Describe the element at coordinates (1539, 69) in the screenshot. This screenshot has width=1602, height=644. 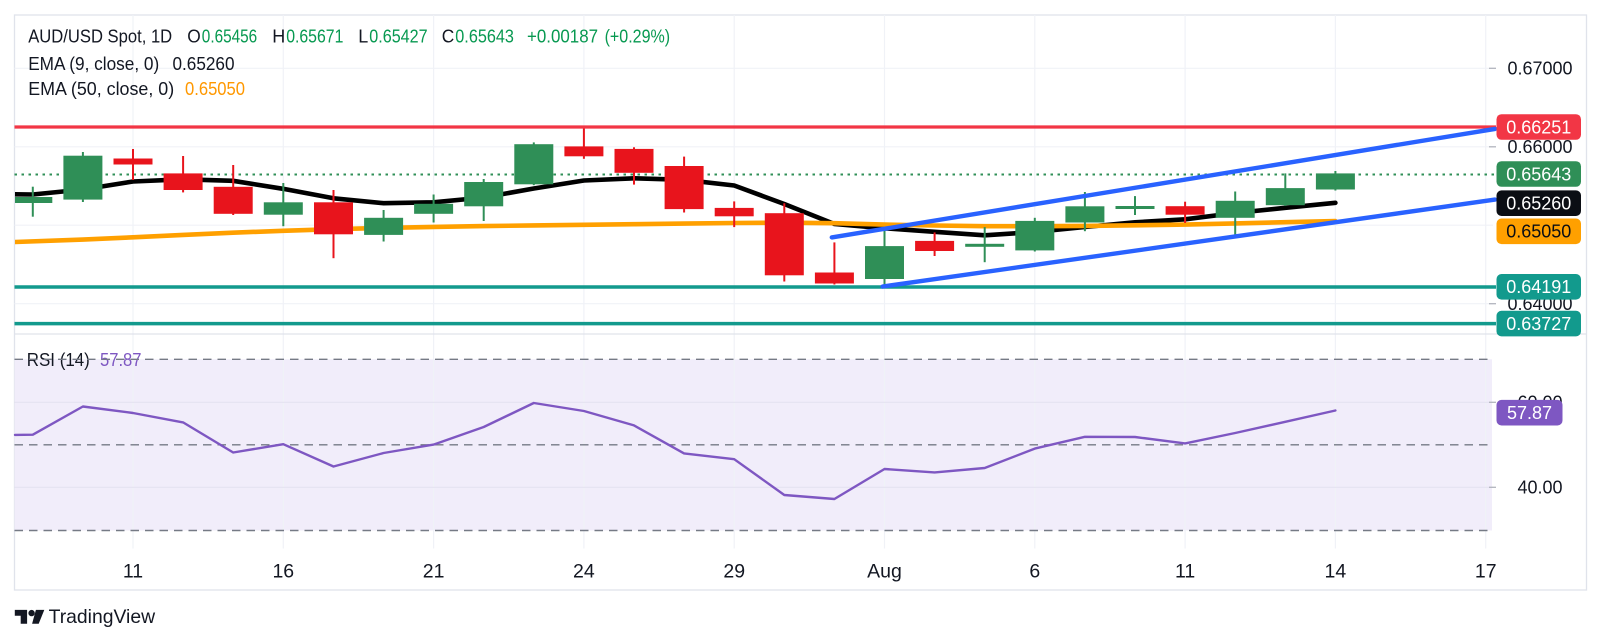
I see `svg-text: 0.67000` at that location.